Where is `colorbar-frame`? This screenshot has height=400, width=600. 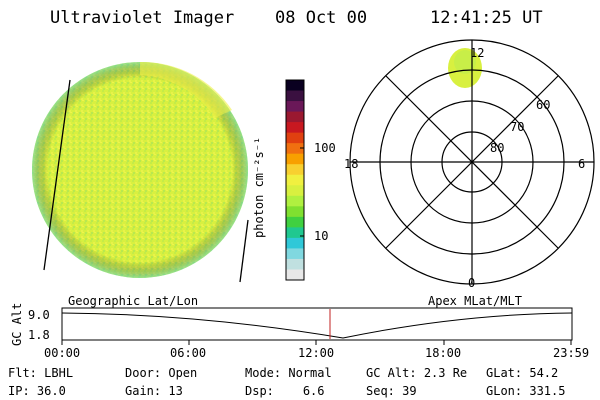
colorbar-frame is located at coordinates (295, 180).